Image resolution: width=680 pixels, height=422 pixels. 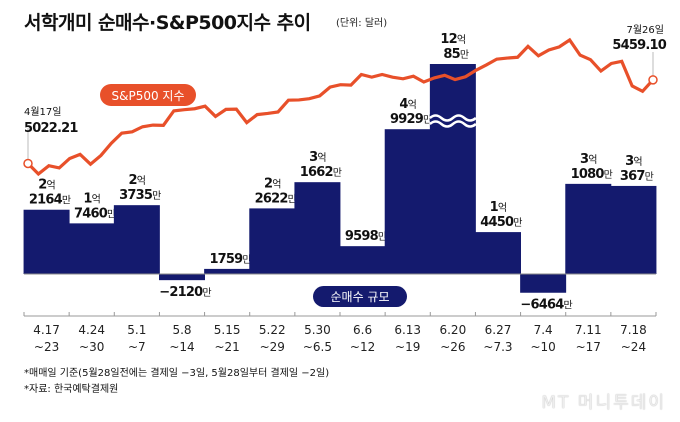 I want to click on legend-line-label: S&P500 지수, so click(x=147, y=96).